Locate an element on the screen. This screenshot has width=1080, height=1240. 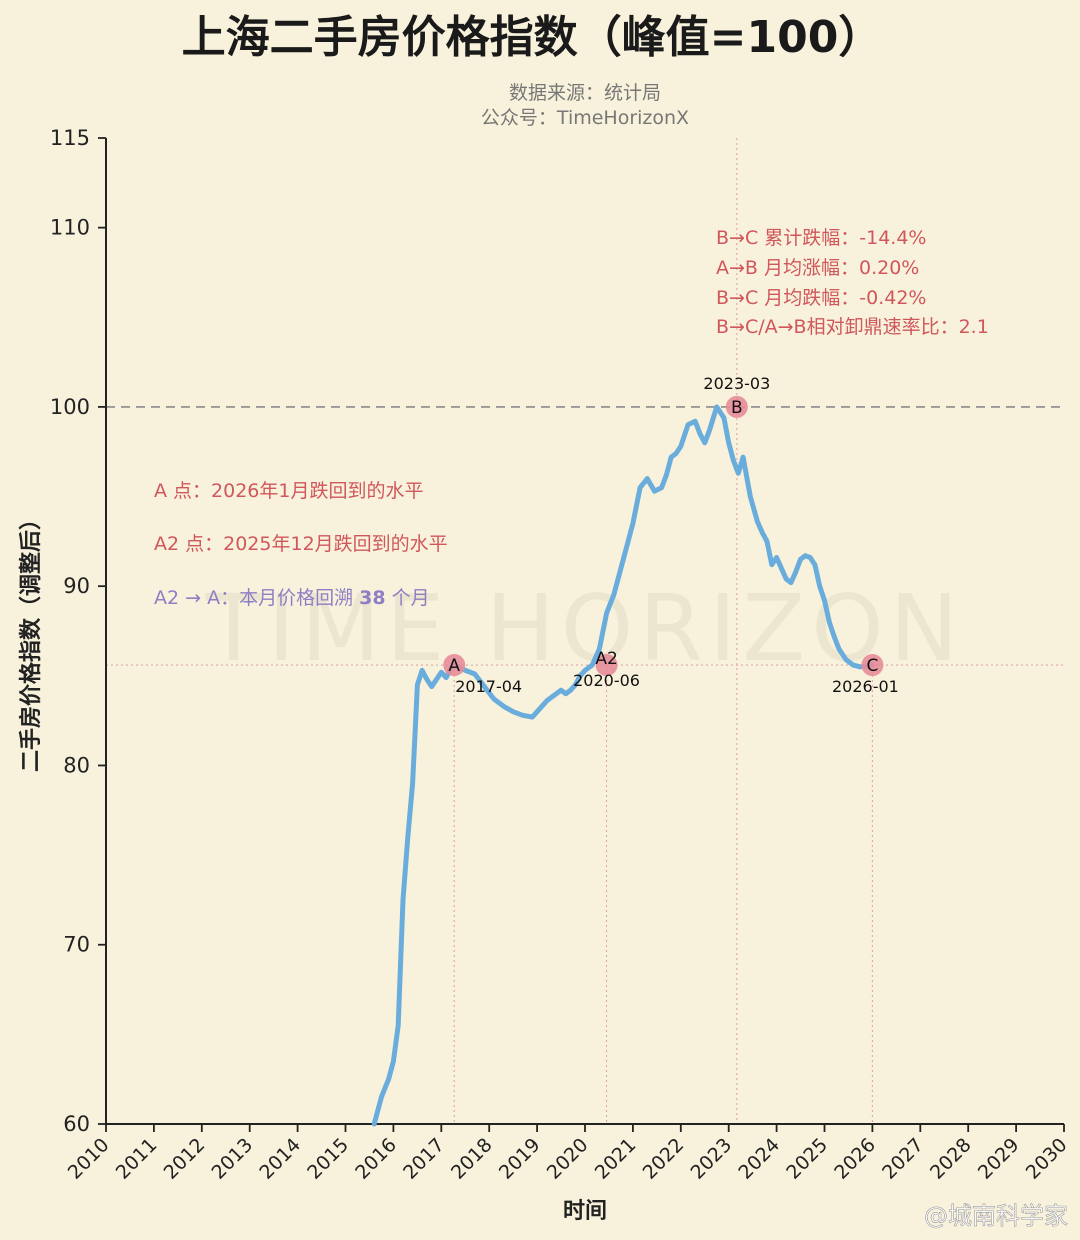
annotation-lookback: A2 → A：本月价格回溯 38 个月 is located at coordinates (292, 598).